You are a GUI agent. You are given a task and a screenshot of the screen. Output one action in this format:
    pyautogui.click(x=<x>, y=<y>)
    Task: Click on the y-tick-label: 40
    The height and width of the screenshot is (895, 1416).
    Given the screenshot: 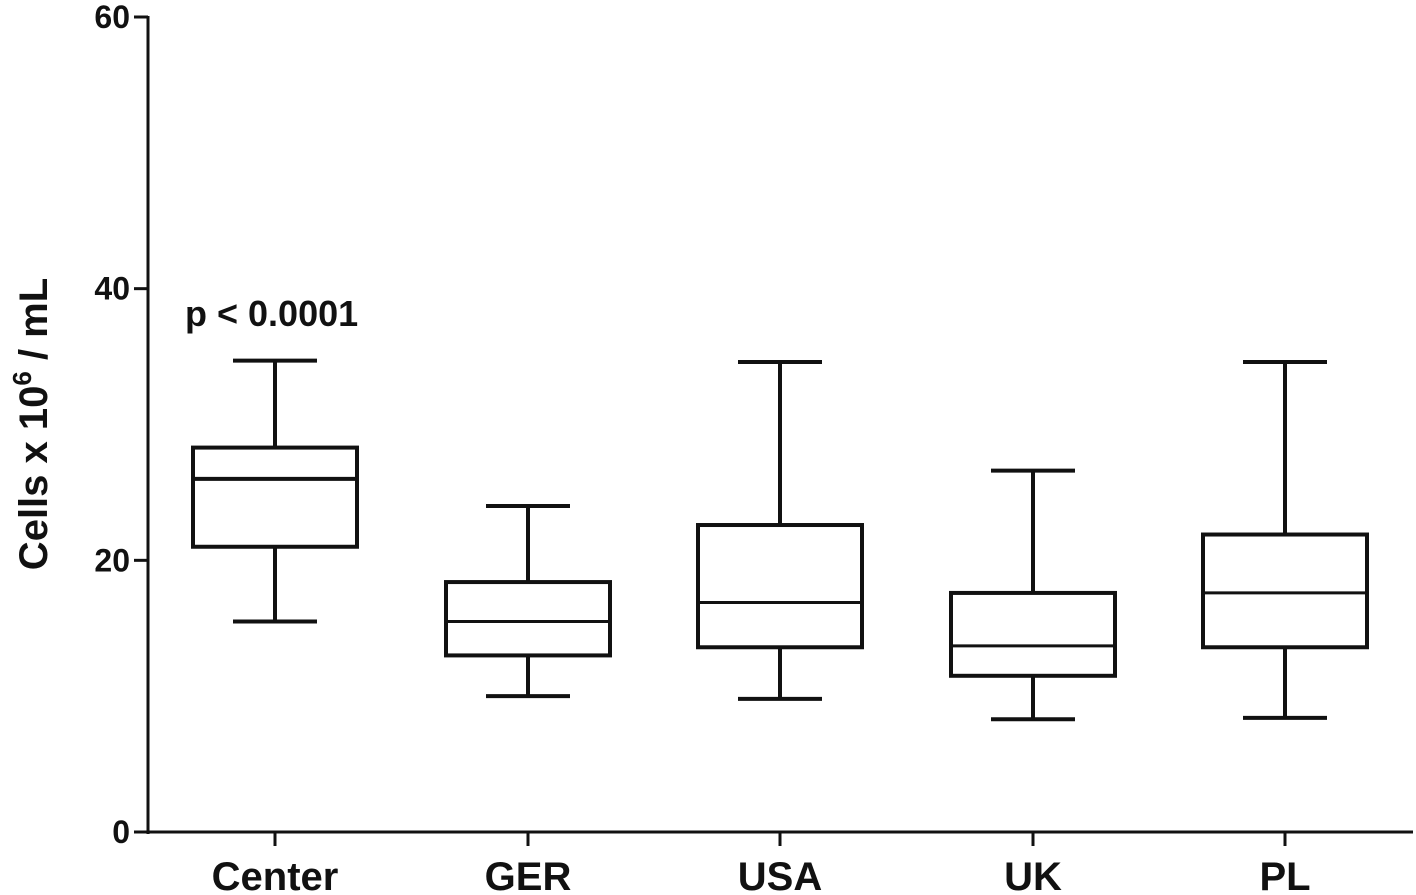 What is the action you would take?
    pyautogui.click(x=112, y=289)
    